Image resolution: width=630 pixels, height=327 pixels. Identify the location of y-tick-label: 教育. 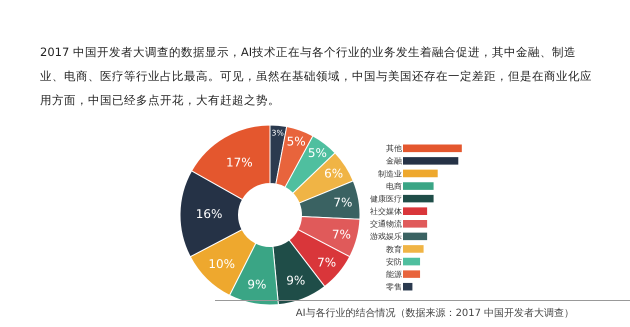
(394, 249).